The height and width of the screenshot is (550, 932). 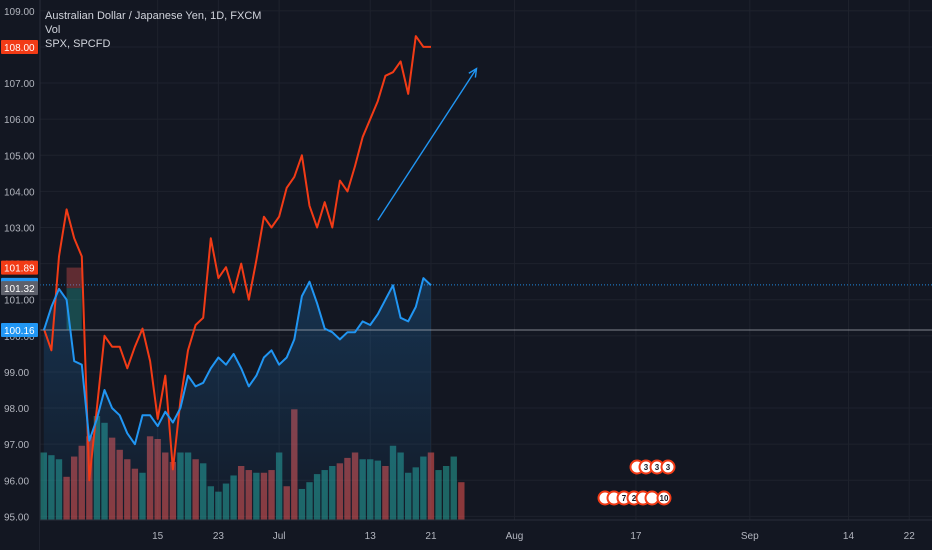 What do you see at coordinates (19, 12) in the screenshot?
I see `price-tick-label: 109.00` at bounding box center [19, 12].